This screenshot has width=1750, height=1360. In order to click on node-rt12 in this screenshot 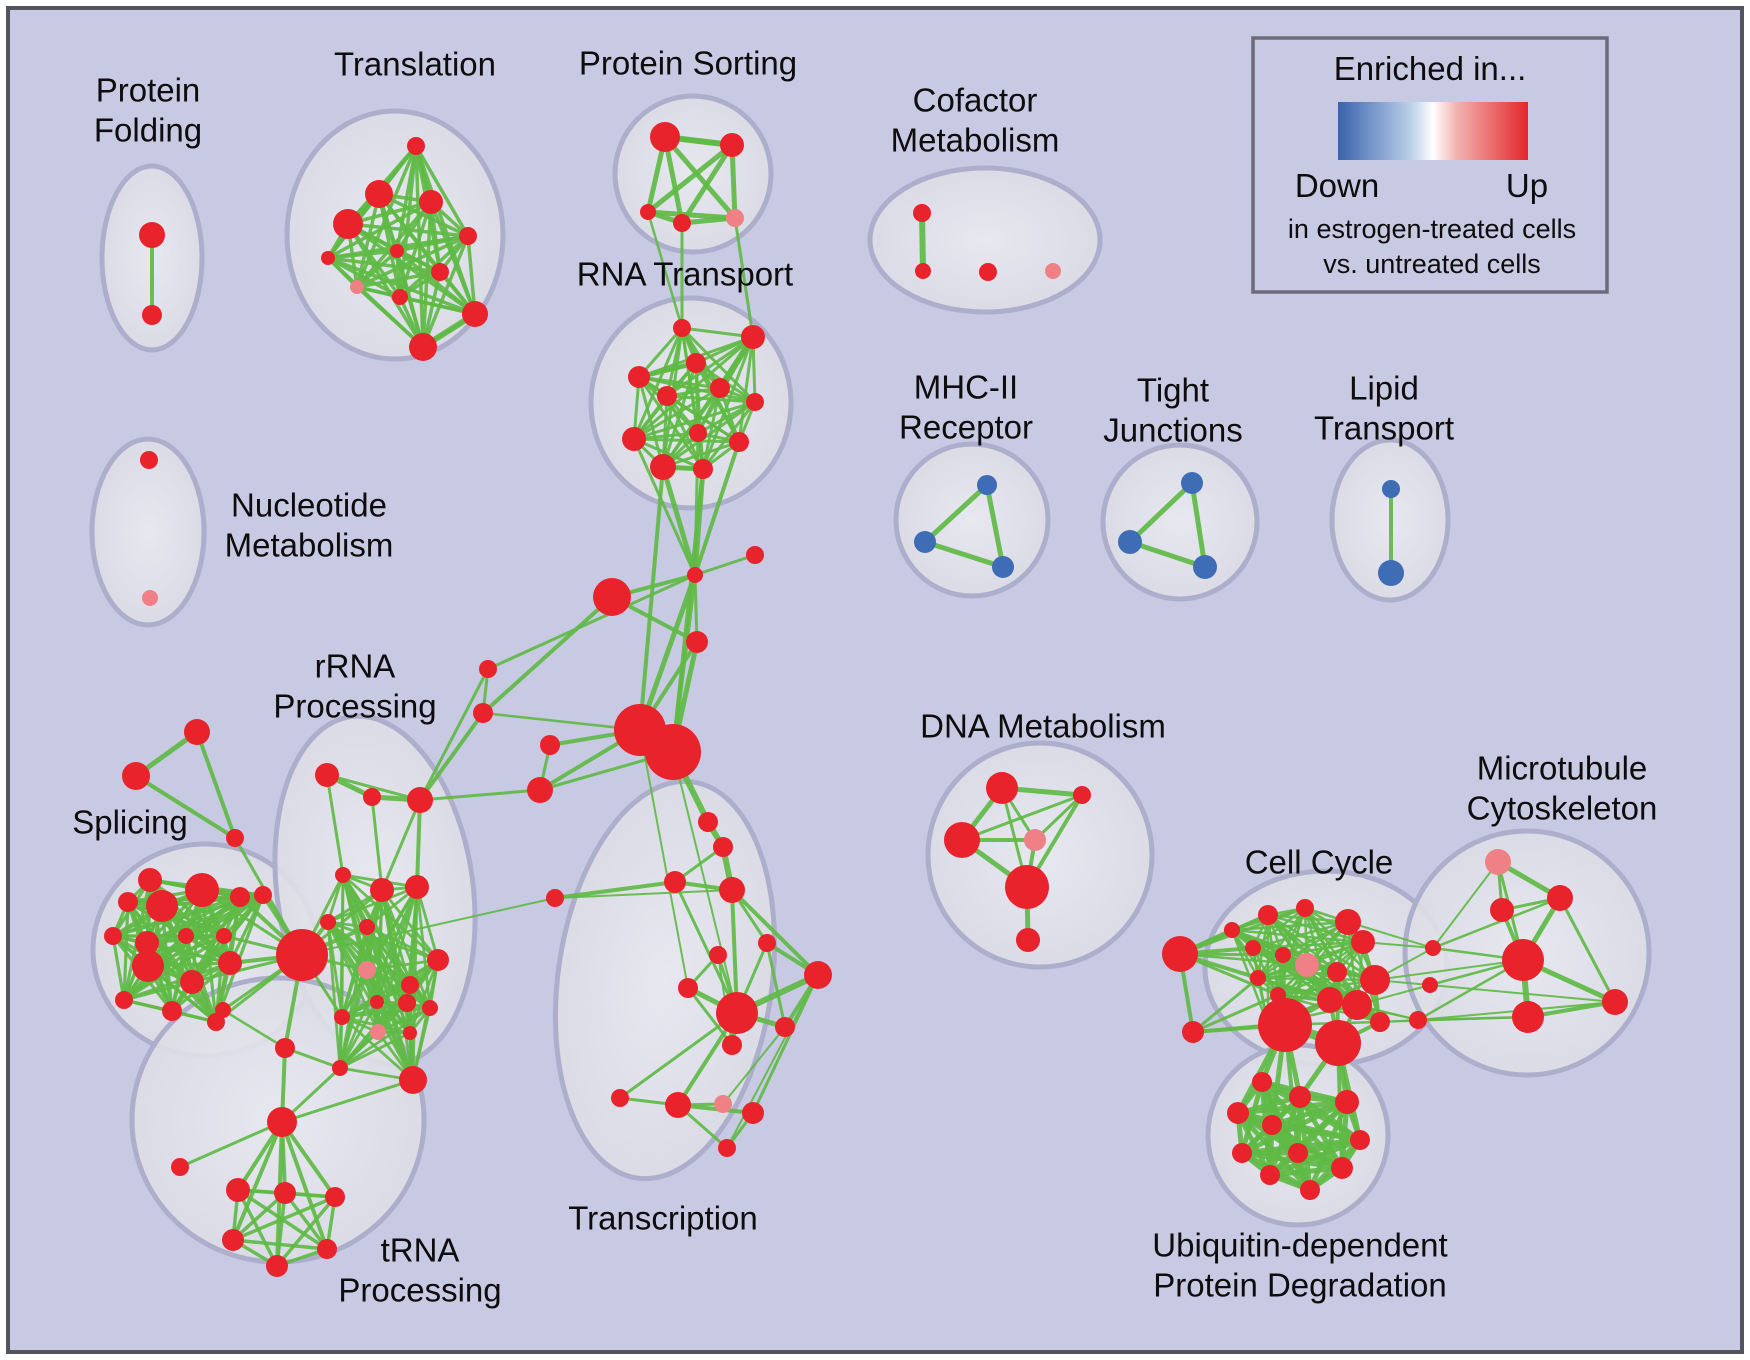, I will do `click(703, 469)`.